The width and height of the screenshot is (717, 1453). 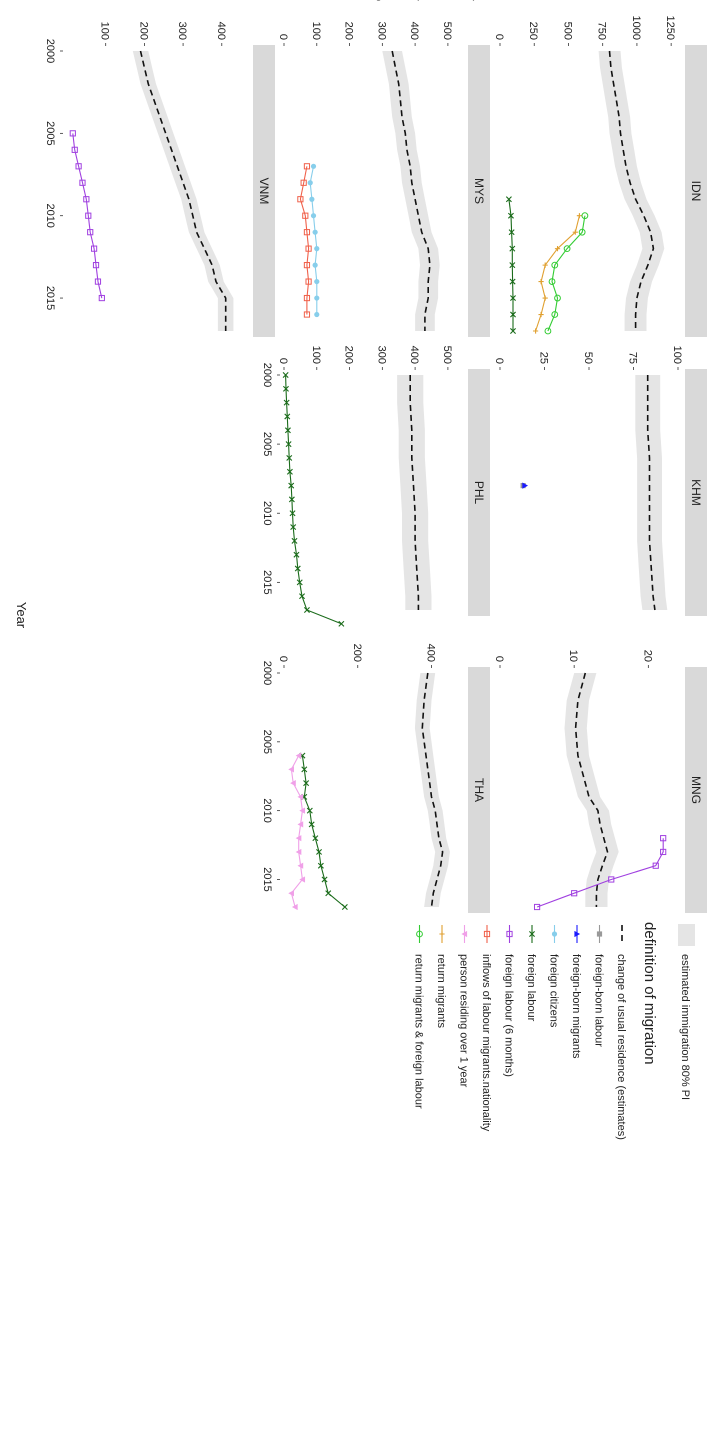 I want to click on panel-idn: IDN 0 250 500 750 1000 1250, so click(x=600, y=176).